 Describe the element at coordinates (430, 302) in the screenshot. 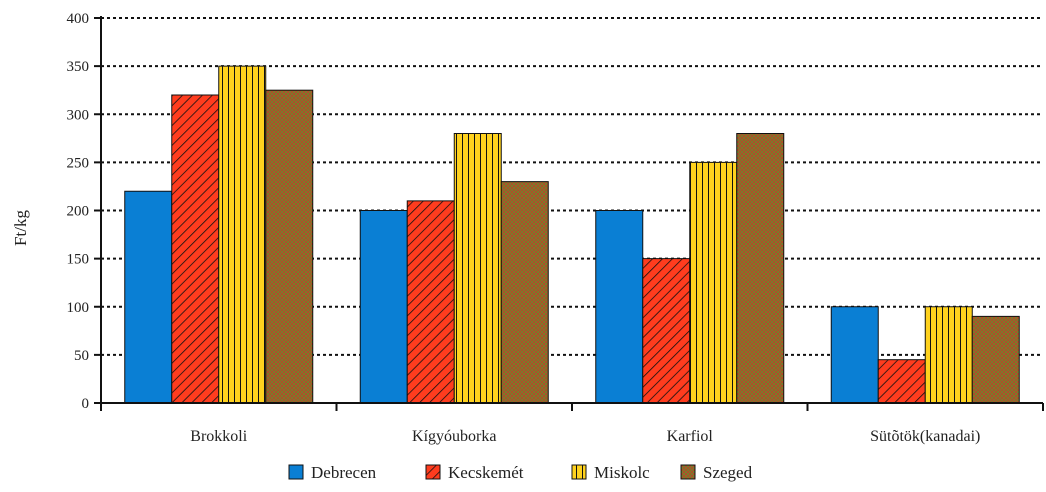

I see `bar-kecskemét-2` at that location.